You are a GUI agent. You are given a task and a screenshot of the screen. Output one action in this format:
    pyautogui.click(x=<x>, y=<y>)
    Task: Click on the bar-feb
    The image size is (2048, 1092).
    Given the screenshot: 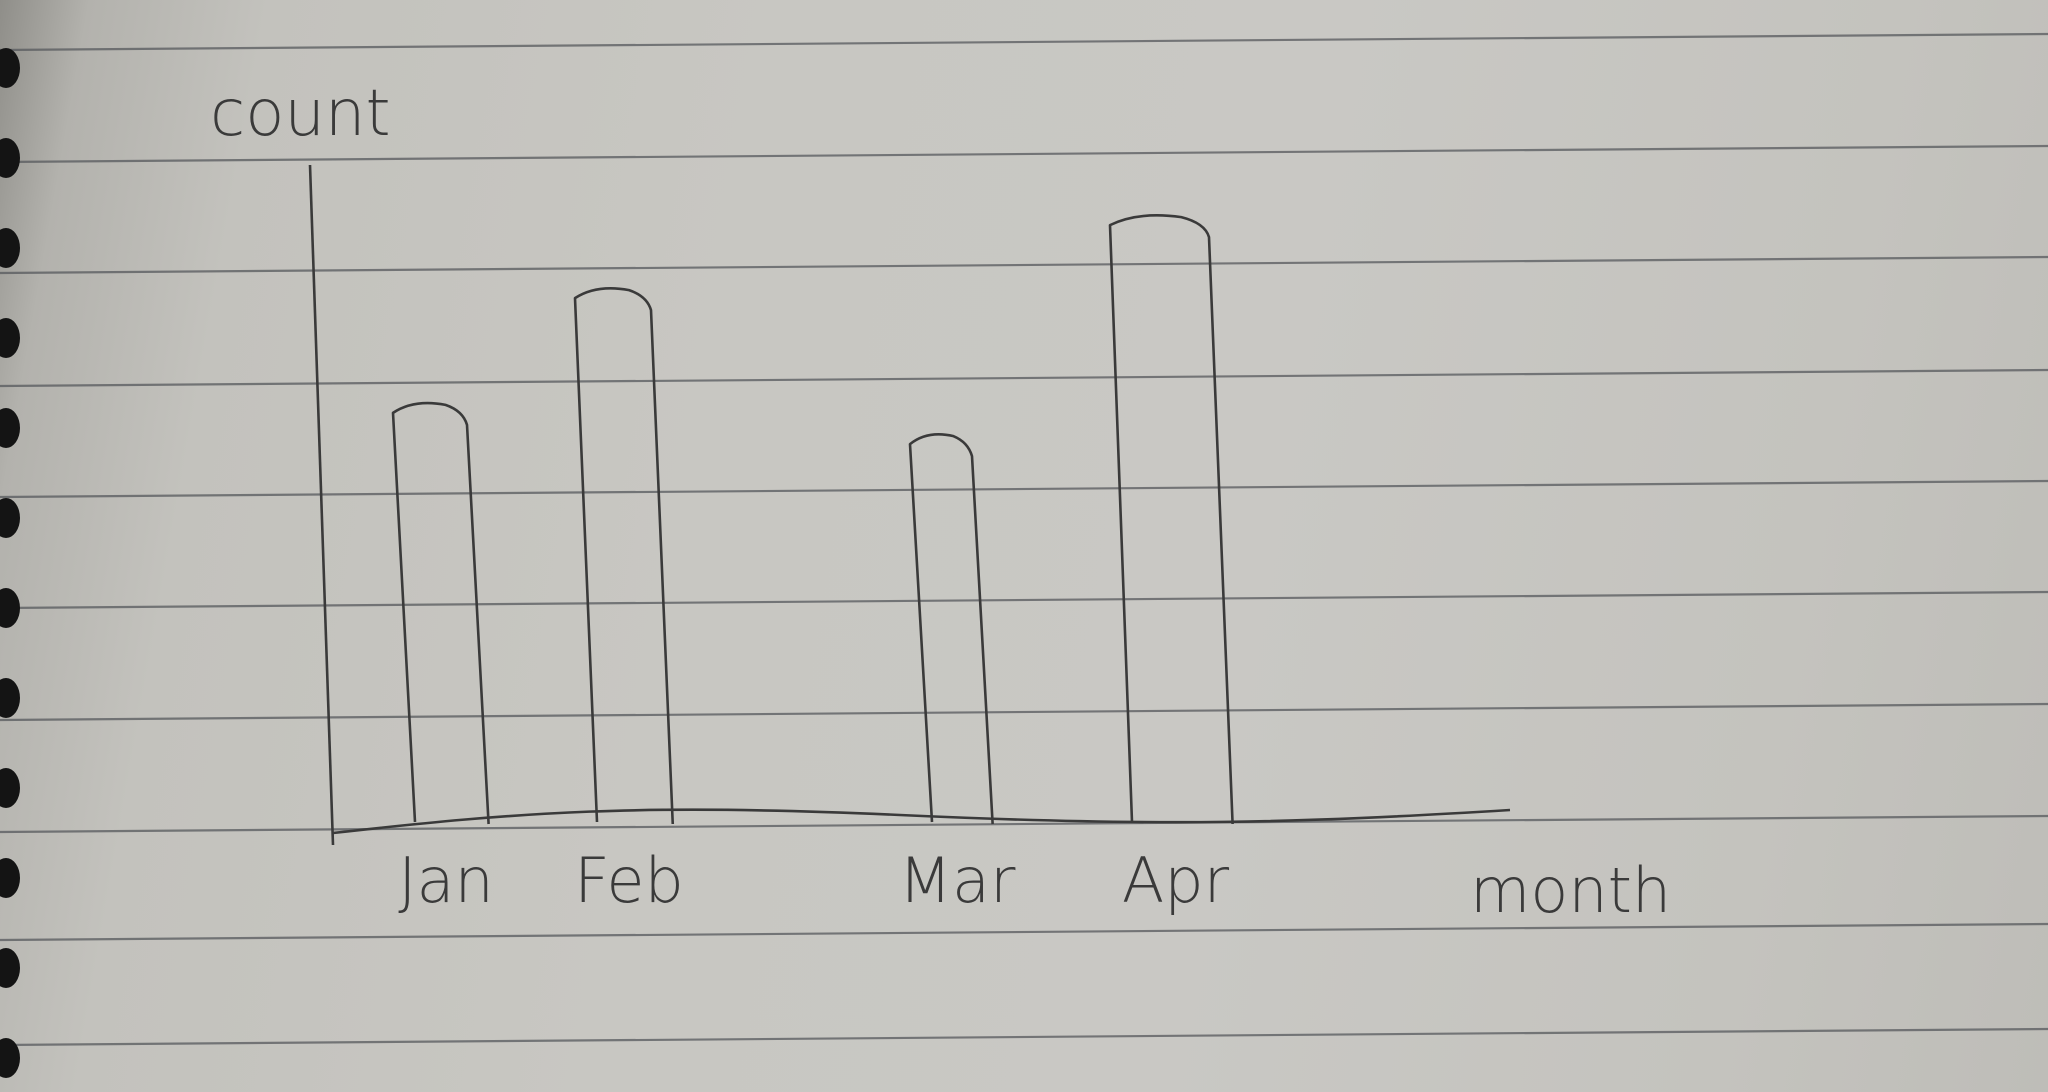 What is the action you would take?
    pyautogui.click(x=624, y=556)
    